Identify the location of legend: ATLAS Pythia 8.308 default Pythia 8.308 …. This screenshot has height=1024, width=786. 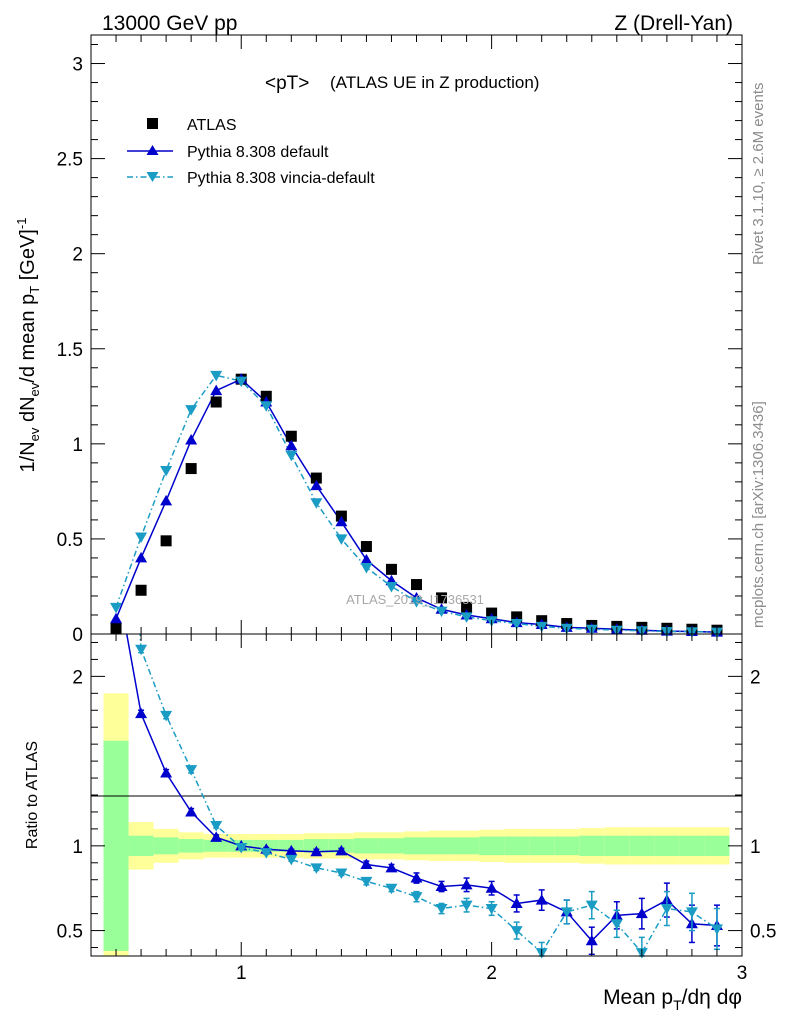
(251, 152).